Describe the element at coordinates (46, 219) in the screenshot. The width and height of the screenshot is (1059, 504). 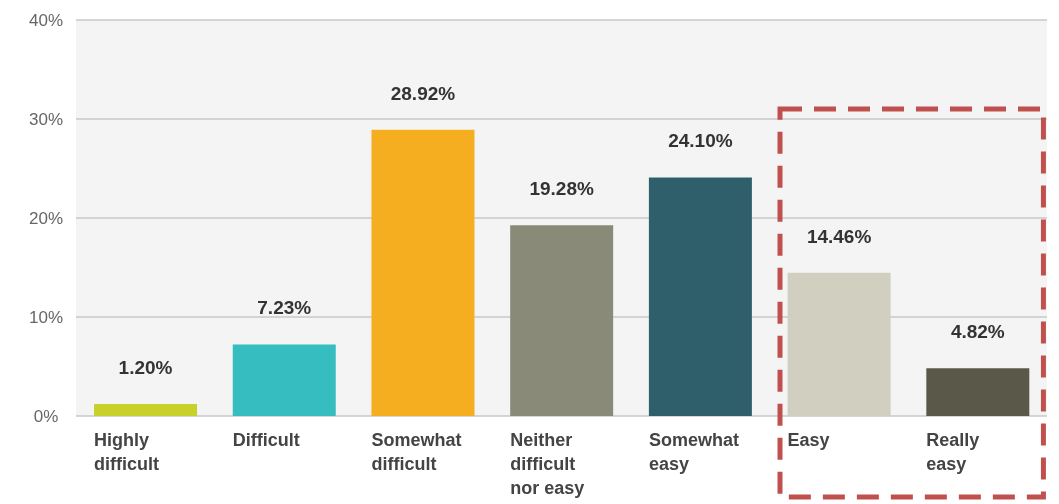
I see `y-tick-label: 20%` at that location.